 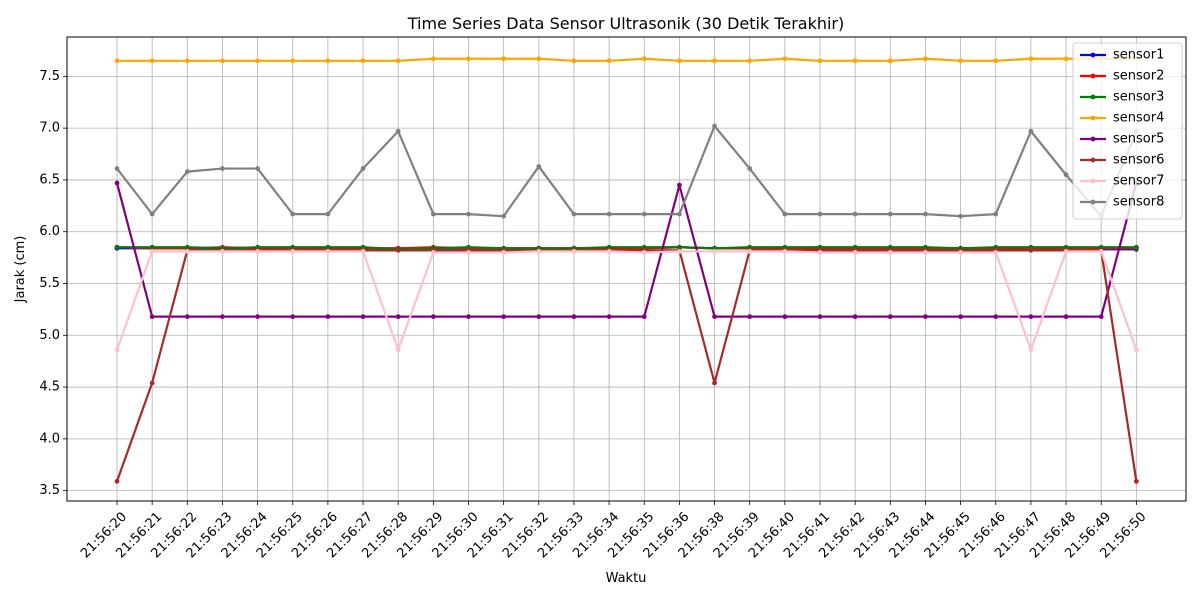 I want to click on series-line-sensor7, so click(x=626, y=300).